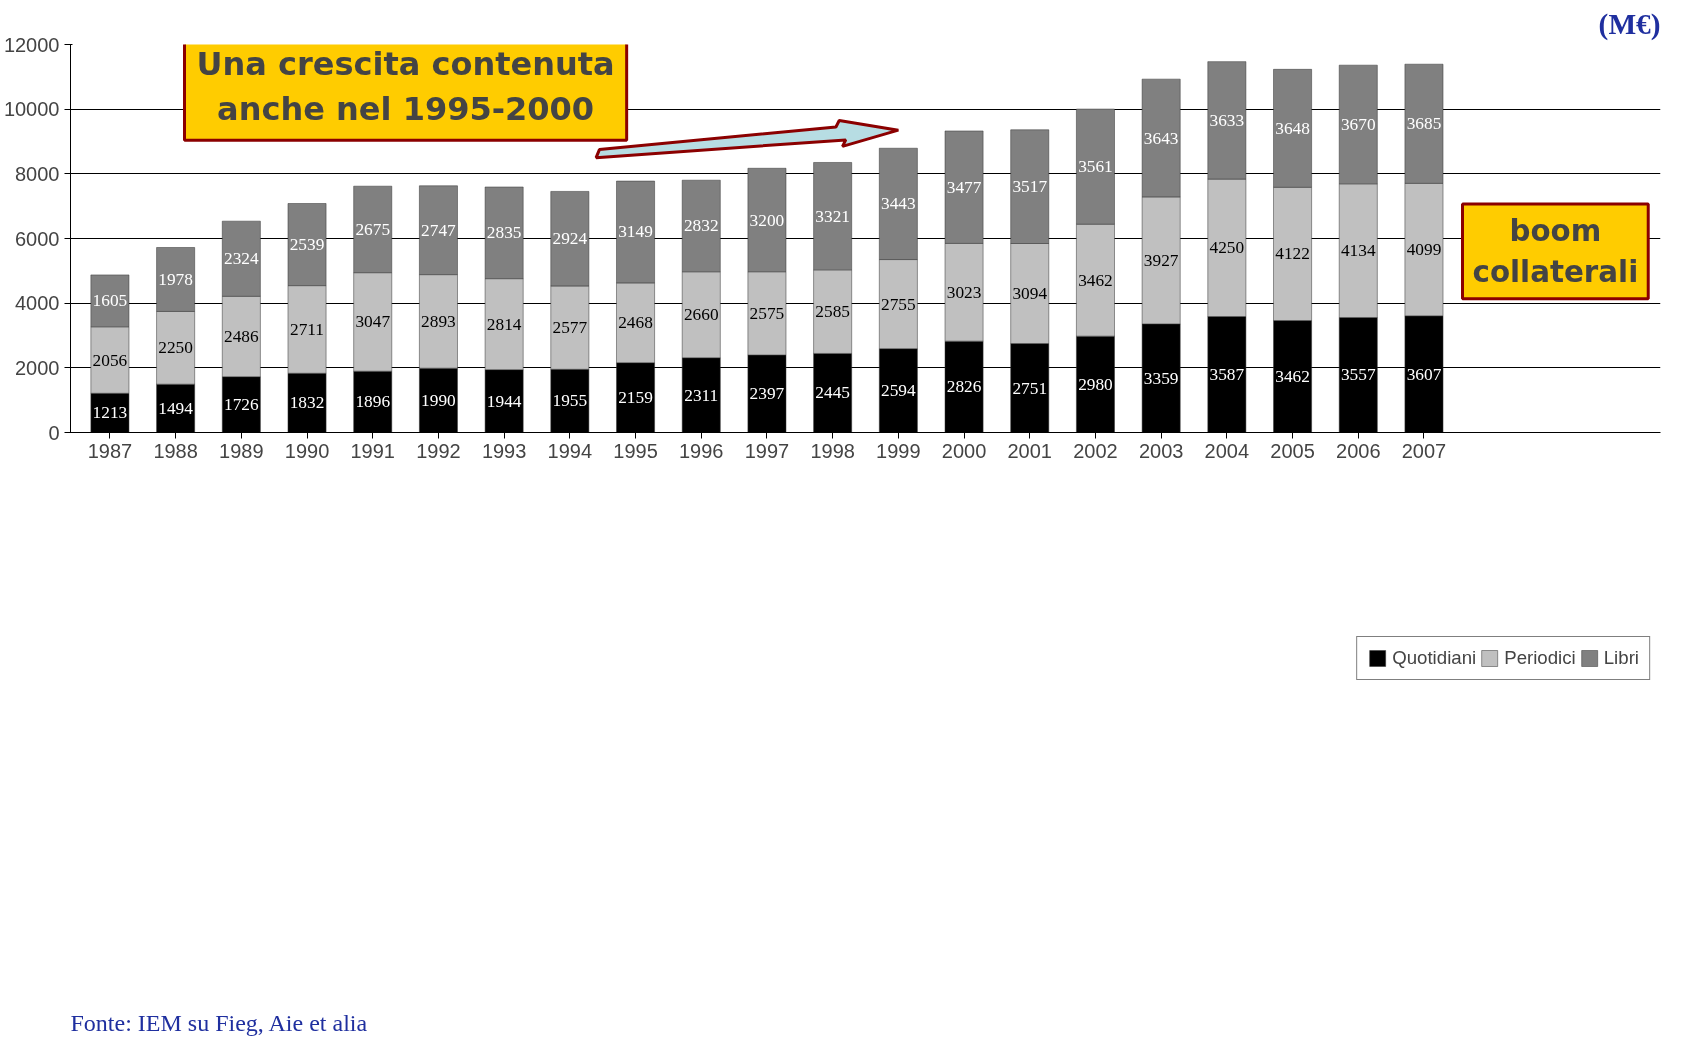  I want to click on x-tick-label: 1992, so click(438, 450).